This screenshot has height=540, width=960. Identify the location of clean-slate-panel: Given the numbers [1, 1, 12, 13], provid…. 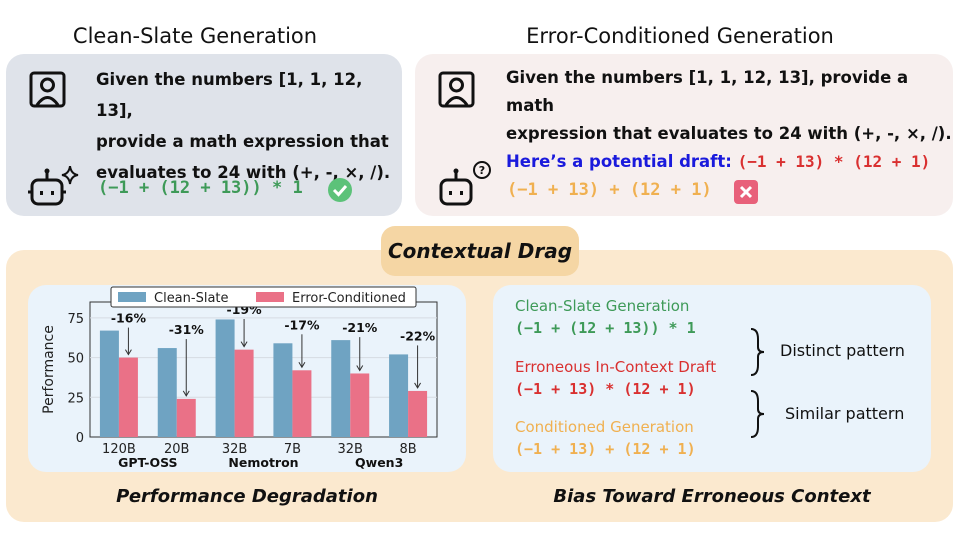
(204, 135).